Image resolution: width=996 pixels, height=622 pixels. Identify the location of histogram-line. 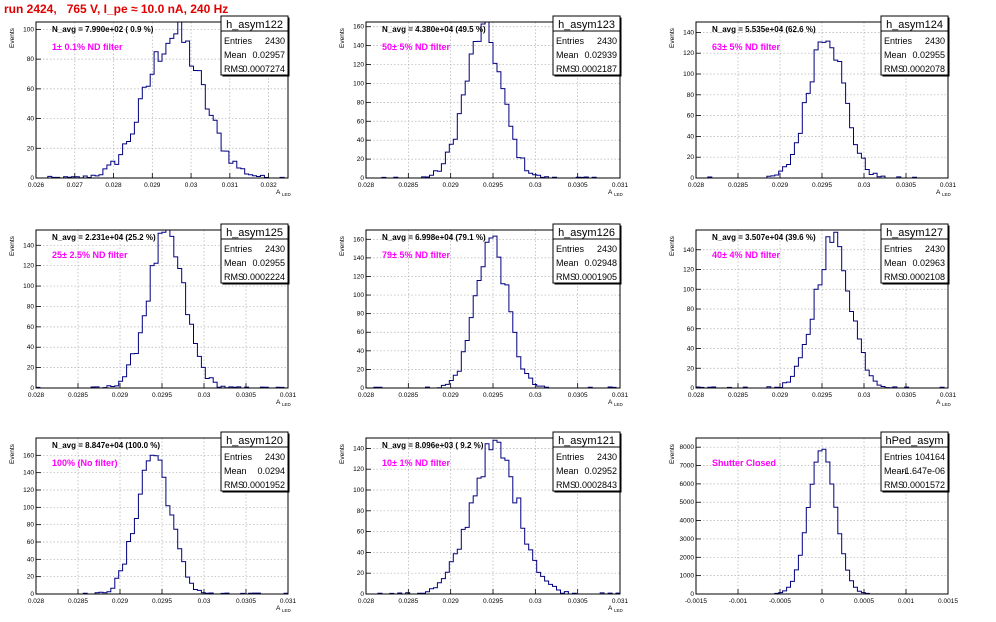
(162, 100).